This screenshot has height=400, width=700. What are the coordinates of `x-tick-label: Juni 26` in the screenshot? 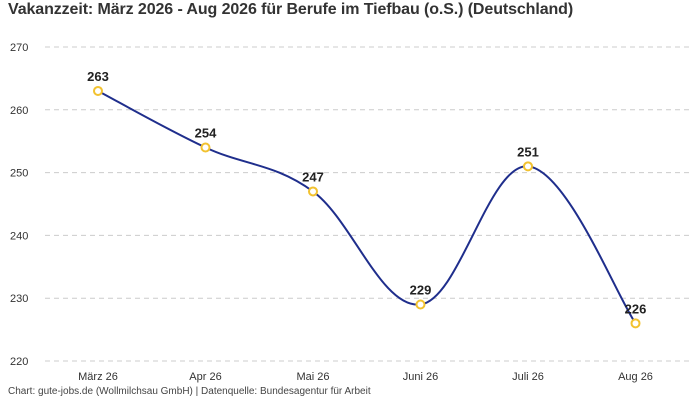 It's located at (420, 377).